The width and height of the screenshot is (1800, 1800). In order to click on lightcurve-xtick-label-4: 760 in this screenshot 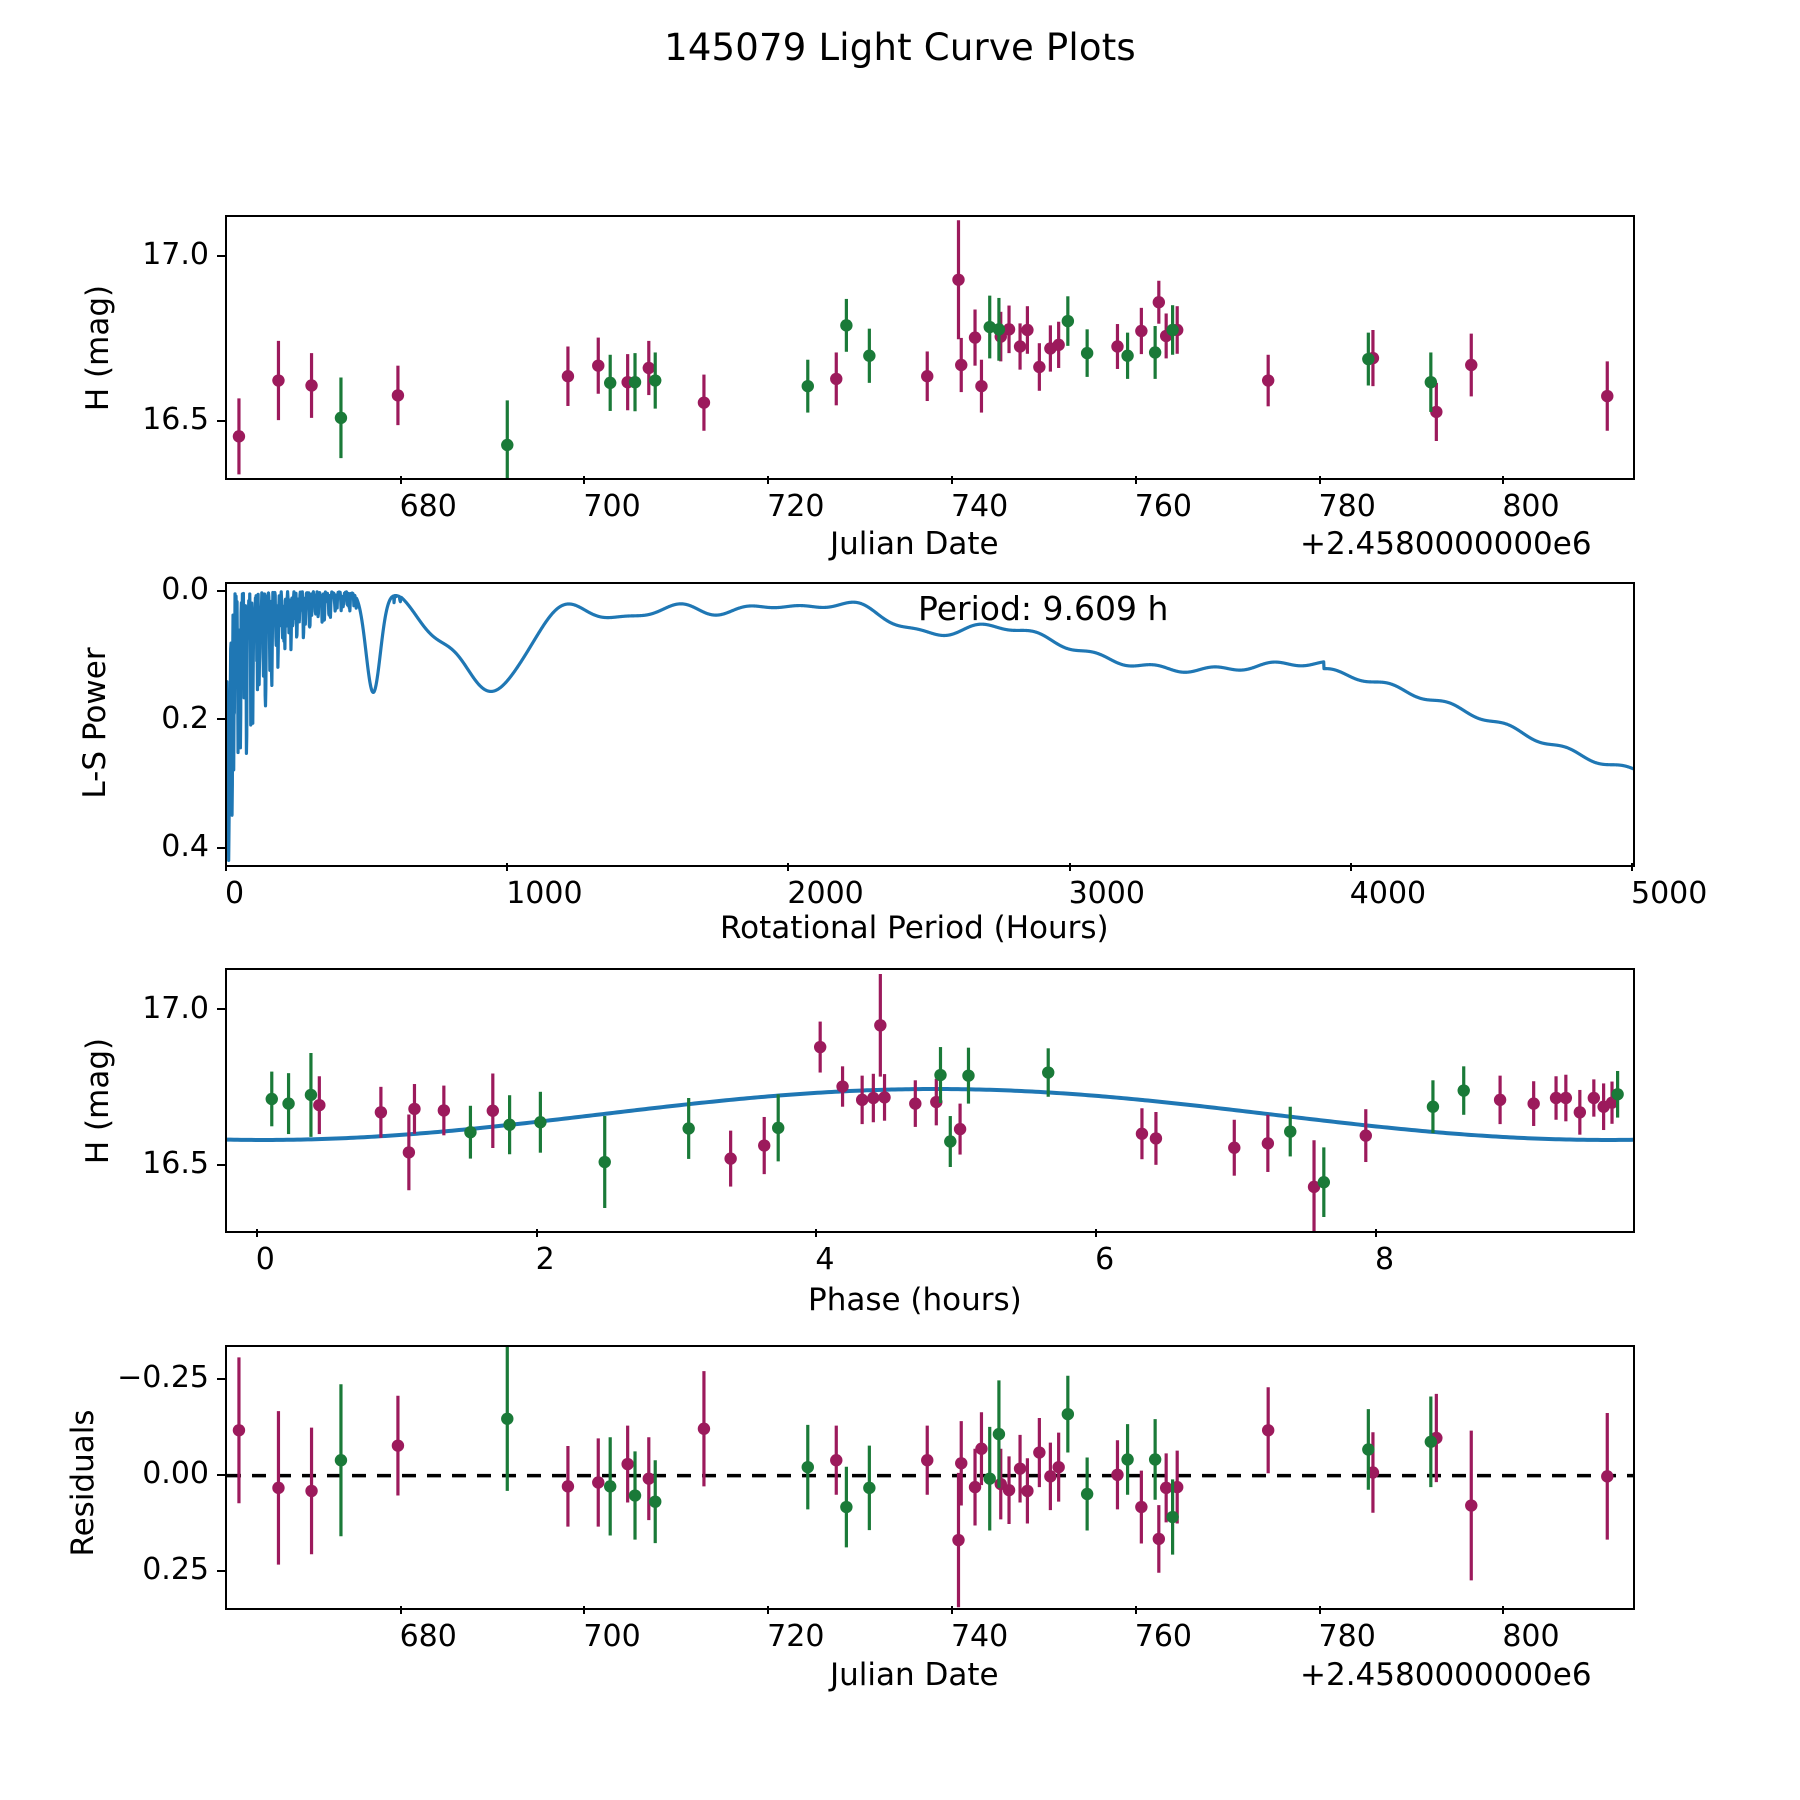, I will do `click(1163, 506)`.